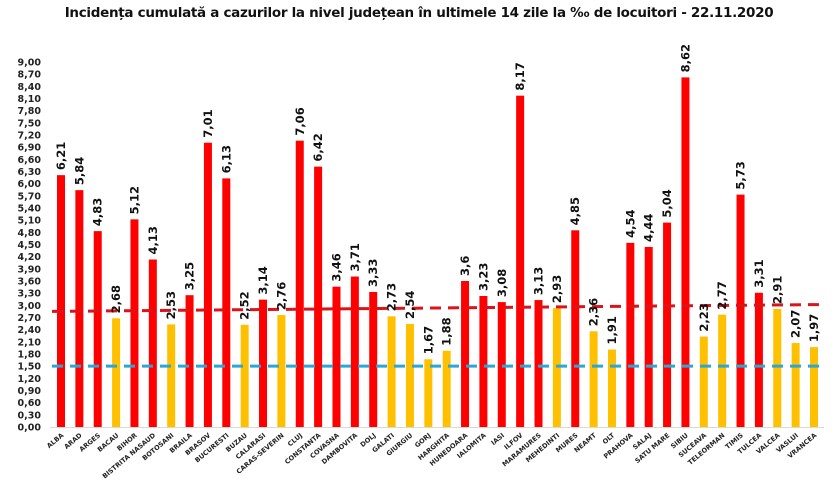  I want to click on data-label: 5,04, so click(667, 203).